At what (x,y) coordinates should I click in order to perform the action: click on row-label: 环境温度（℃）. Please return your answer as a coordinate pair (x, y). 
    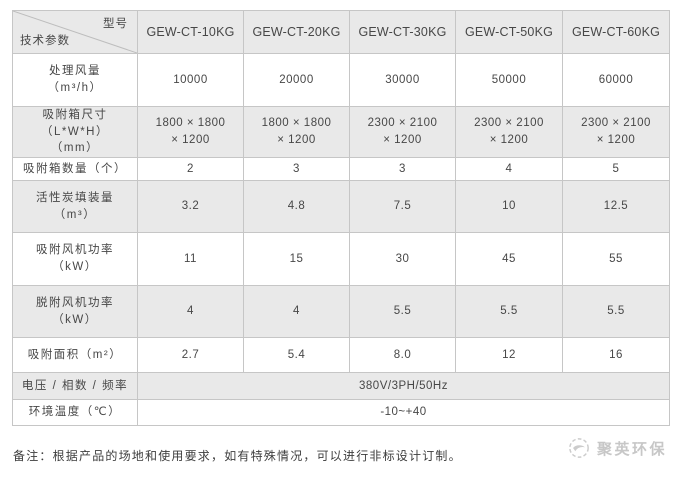
    Looking at the image, I should click on (75, 413).